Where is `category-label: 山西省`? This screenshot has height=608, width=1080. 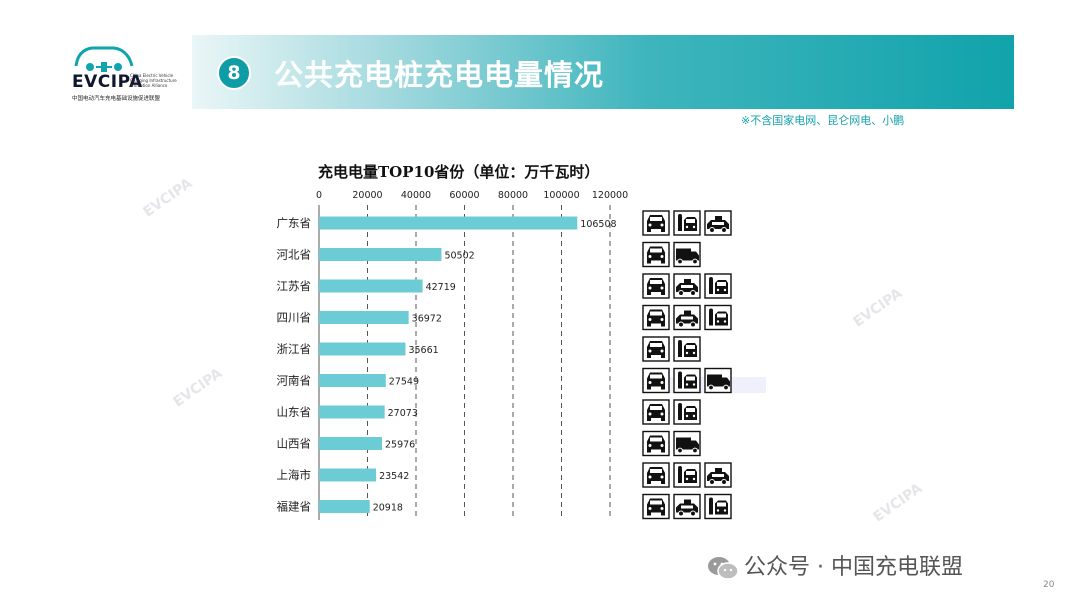 category-label: 山西省 is located at coordinates (294, 444).